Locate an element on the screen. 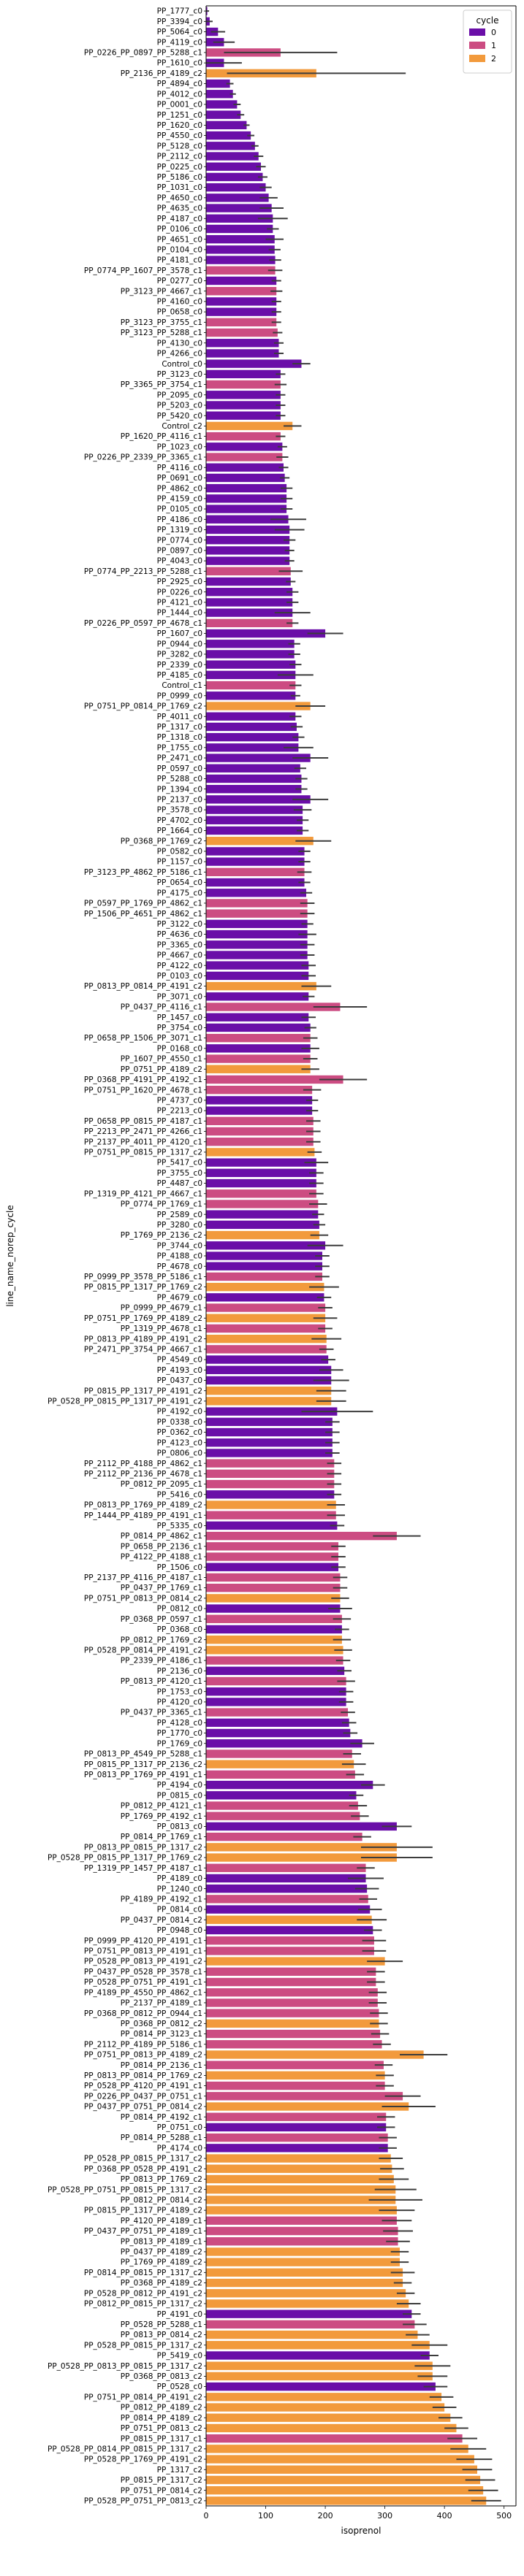 This screenshot has height=2576, width=524. y-tick-label: PP_2112_PP_2136_PP_4678_c1 is located at coordinates (143, 1474).